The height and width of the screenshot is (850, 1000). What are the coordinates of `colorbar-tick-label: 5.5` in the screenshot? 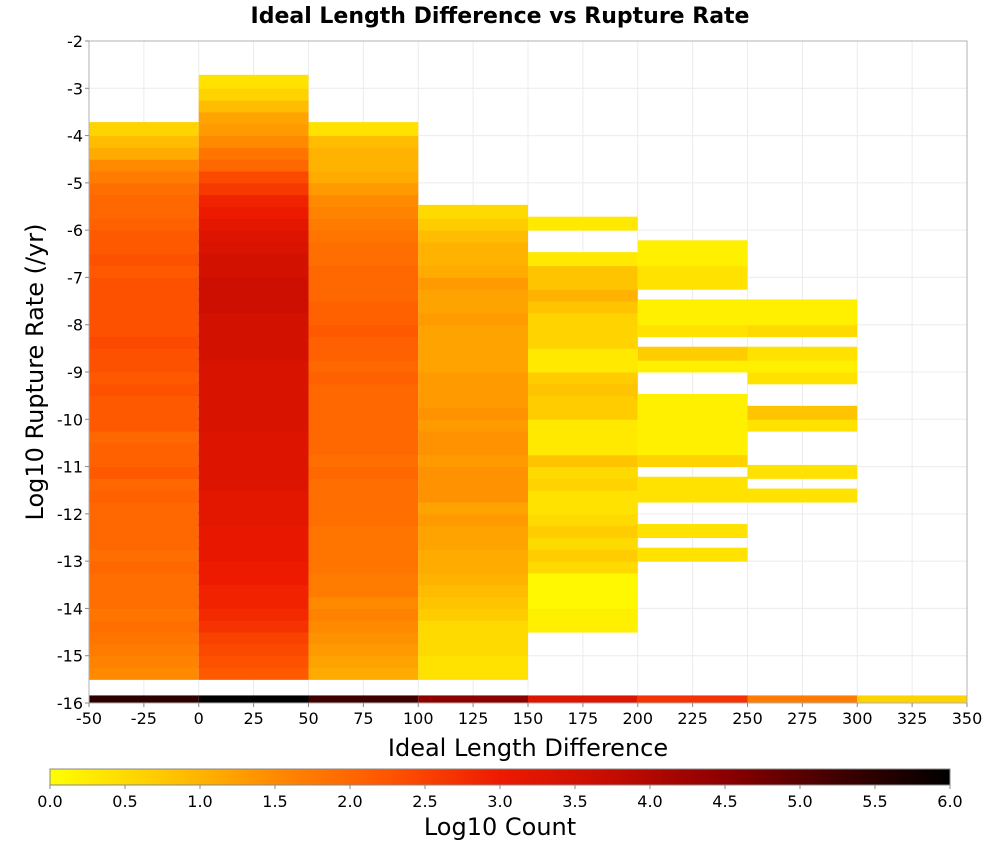 It's located at (874, 801).